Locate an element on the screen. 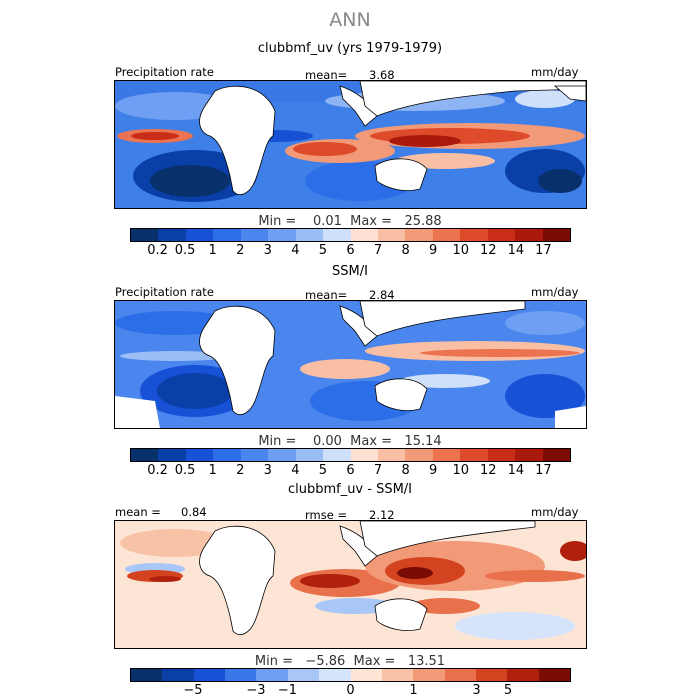 This screenshot has height=700, width=700. panel-3-map-graphic is located at coordinates (350, 584).